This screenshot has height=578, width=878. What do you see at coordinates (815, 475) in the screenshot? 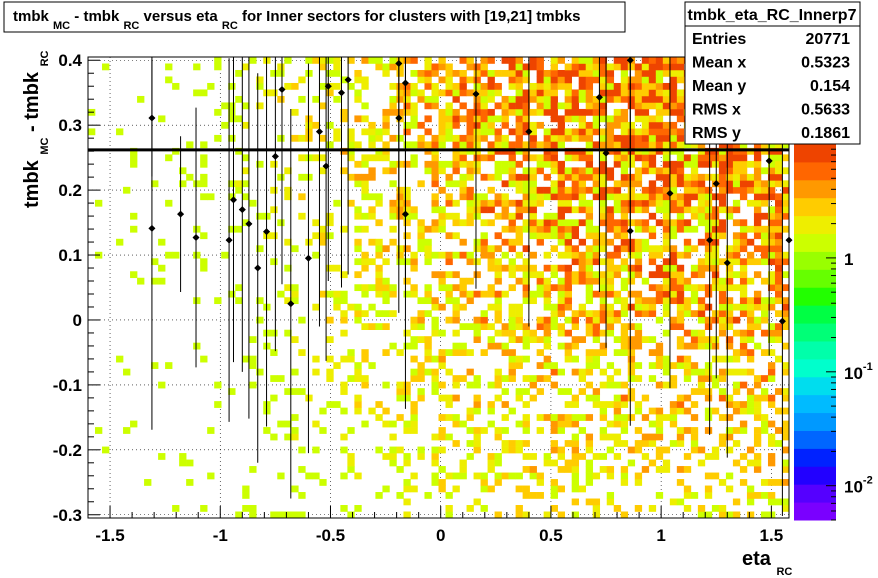
I see `colorbar-segment` at bounding box center [815, 475].